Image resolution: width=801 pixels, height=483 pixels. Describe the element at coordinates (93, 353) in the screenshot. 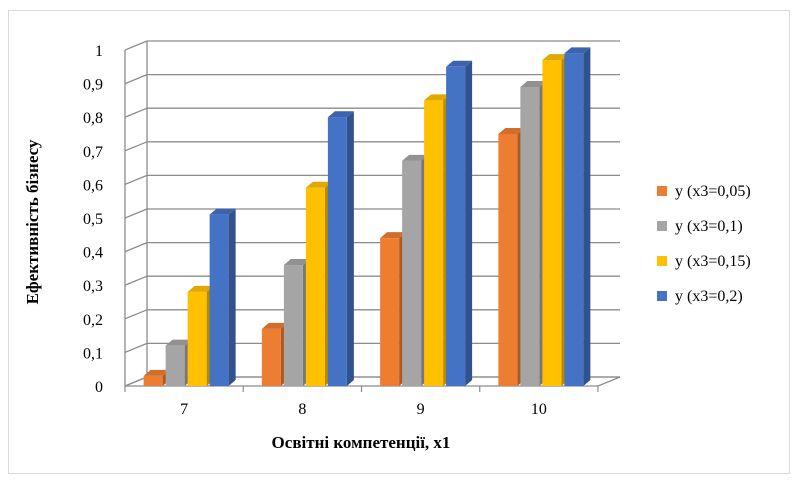

I see `y-tick-label: 0,1` at that location.